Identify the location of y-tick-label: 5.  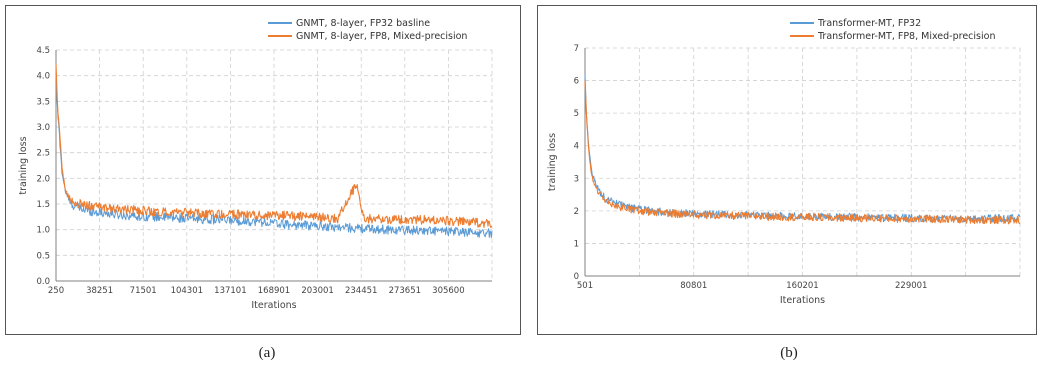
(576, 114).